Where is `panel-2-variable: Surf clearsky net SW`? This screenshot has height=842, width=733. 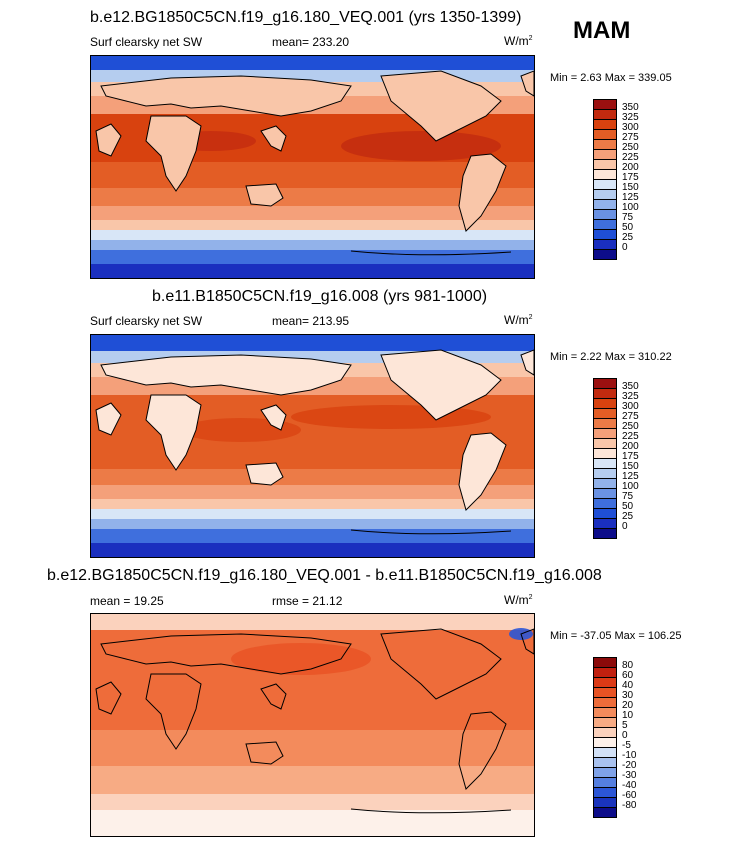 panel-2-variable: Surf clearsky net SW is located at coordinates (146, 321).